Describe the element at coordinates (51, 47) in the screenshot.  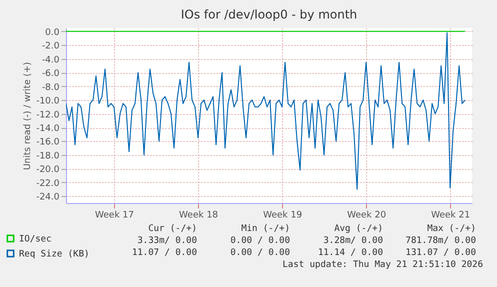
I see `y-tick-label: -2.0` at that location.